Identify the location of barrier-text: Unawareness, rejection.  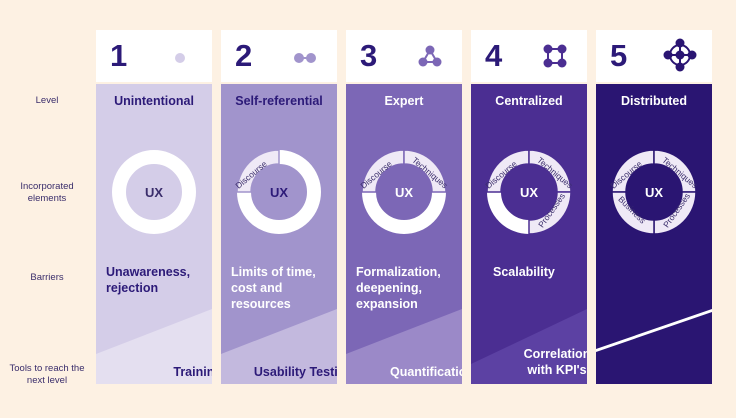
(148, 280).